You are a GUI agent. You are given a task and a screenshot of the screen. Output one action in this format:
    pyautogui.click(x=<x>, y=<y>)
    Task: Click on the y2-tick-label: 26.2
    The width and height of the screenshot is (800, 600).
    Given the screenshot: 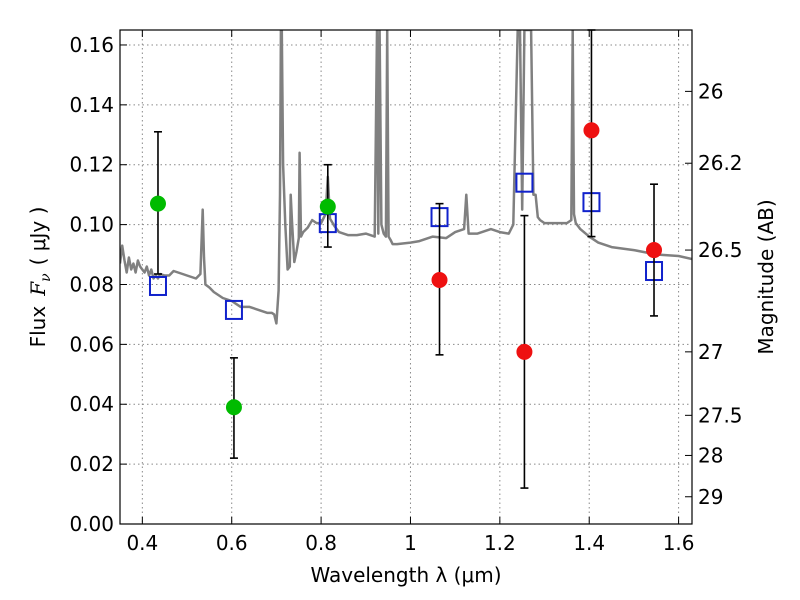 What is the action you would take?
    pyautogui.click(x=720, y=163)
    